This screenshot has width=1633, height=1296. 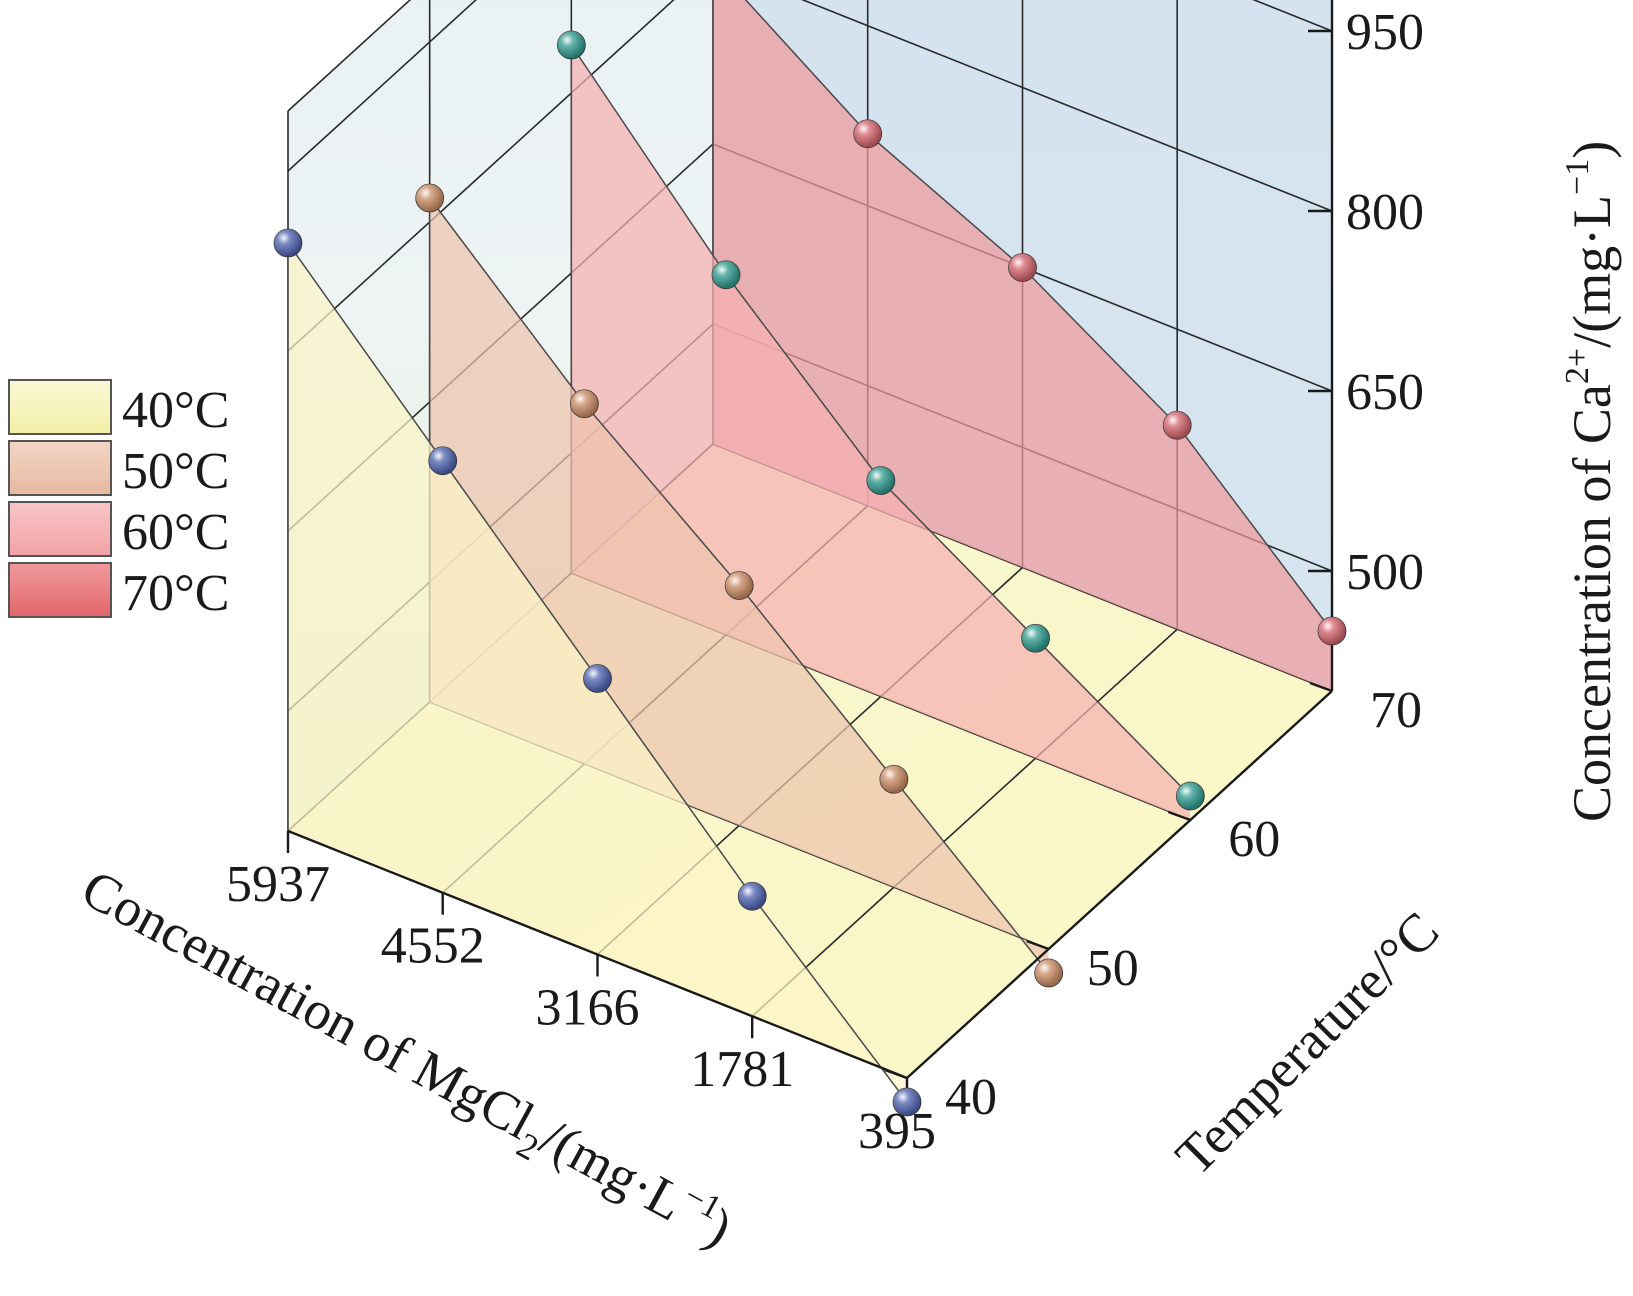 I want to click on y-axis-ticks: 40 50 60 70, so click(x=1183, y=904).